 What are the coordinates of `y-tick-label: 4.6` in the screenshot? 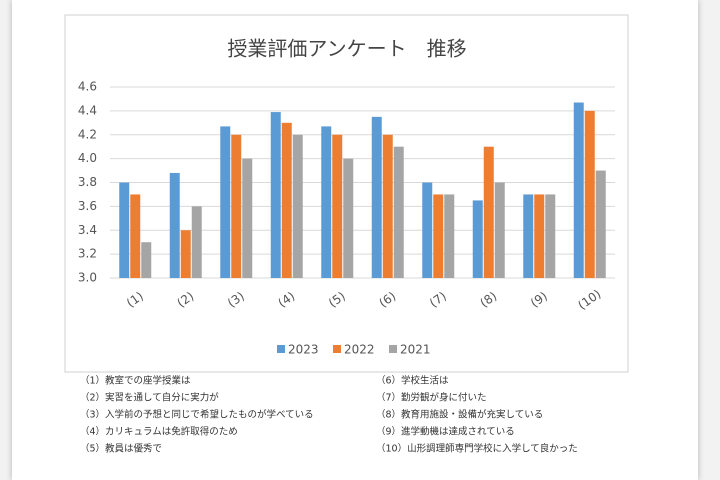 It's located at (87, 87).